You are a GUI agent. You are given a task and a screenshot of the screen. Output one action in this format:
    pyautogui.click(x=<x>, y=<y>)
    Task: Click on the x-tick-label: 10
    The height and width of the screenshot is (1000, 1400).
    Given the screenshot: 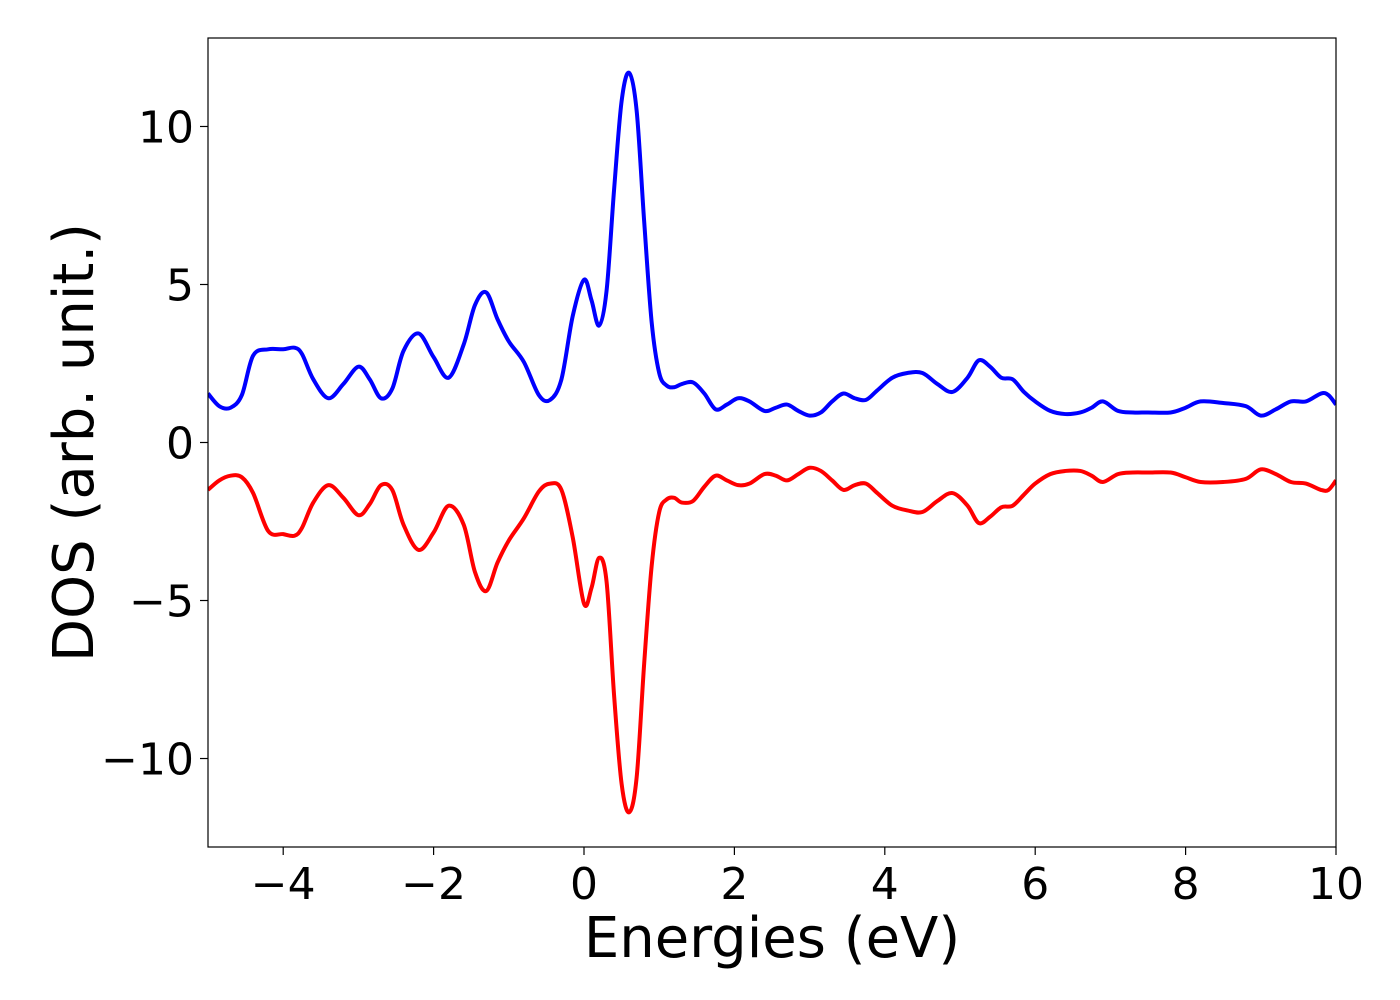 What is the action you would take?
    pyautogui.click(x=1336, y=884)
    